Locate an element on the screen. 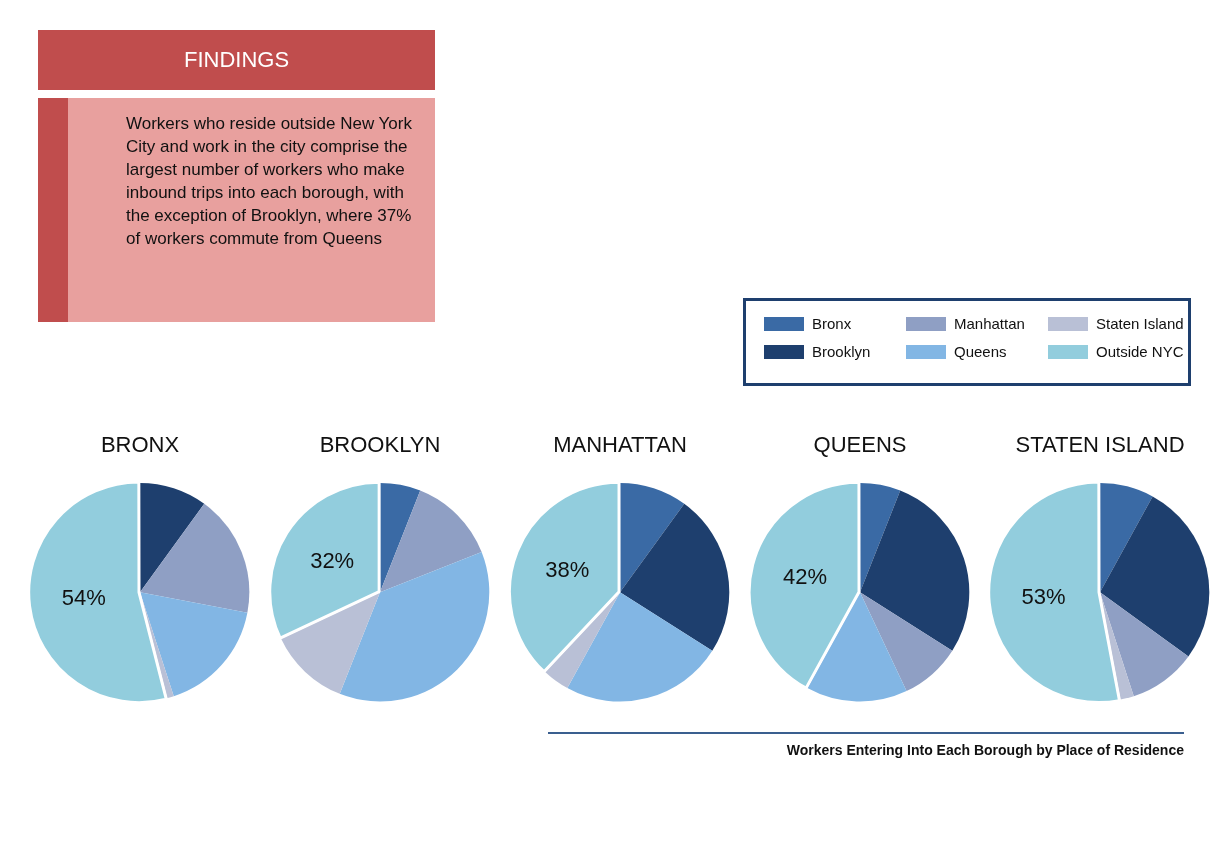 This screenshot has width=1222, height=857. data-label: 38% is located at coordinates (567, 570).